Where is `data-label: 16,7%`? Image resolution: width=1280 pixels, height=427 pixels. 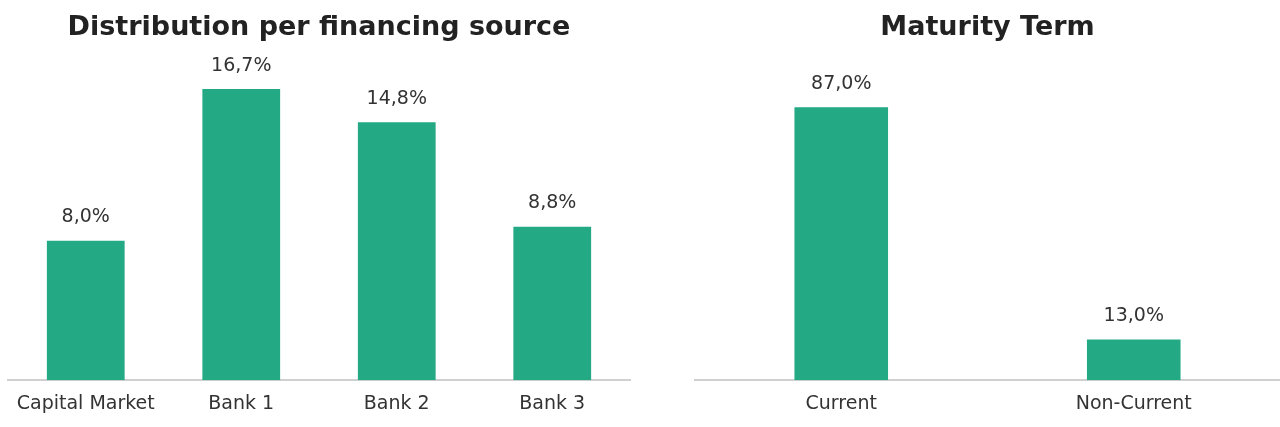
data-label: 16,7% is located at coordinates (241, 63).